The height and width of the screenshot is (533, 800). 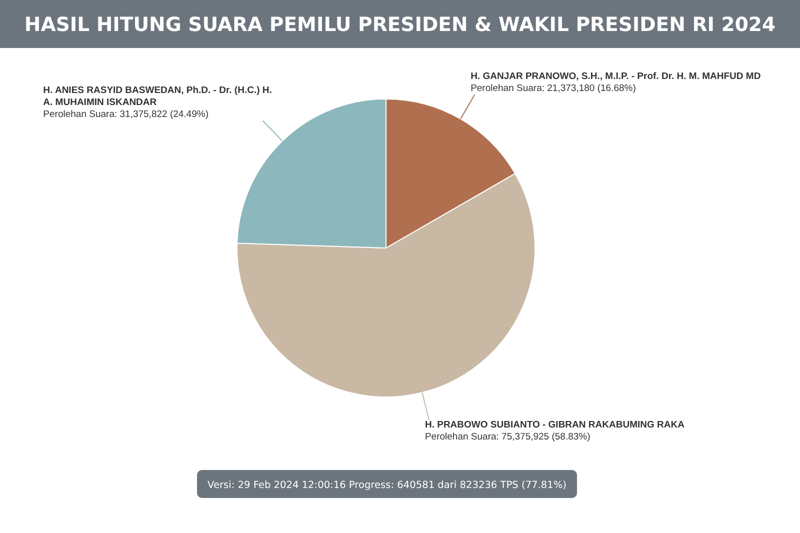 What do you see at coordinates (554, 425) in the screenshot?
I see `slice-label: H. PRABOWO SUBIANTO - GIBRAN RAKABUMING RAKA` at bounding box center [554, 425].